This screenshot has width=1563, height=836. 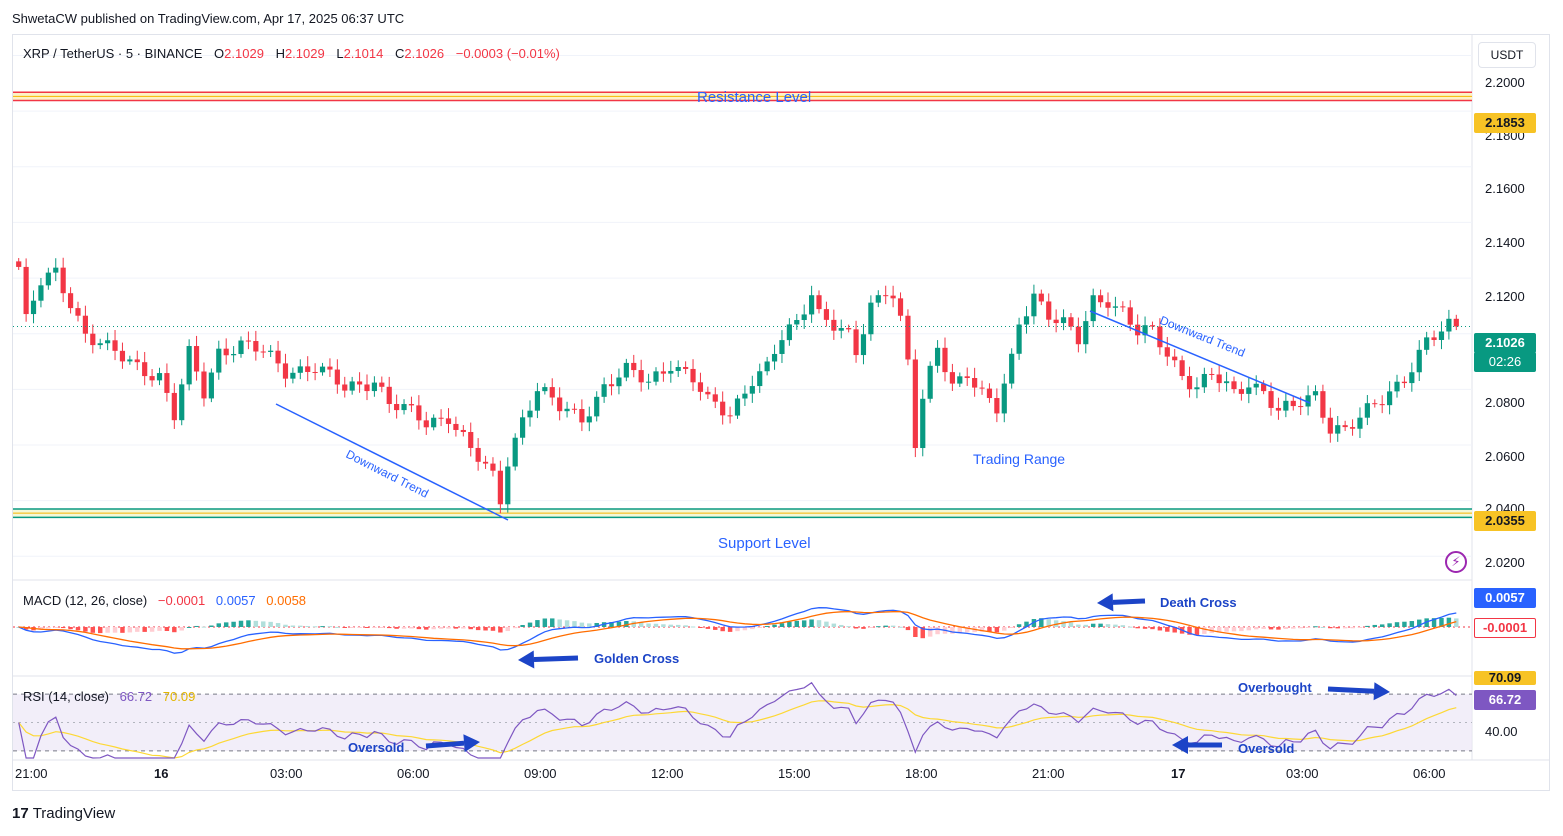 I want to click on open-value: 2.1029, so click(x=244, y=53).